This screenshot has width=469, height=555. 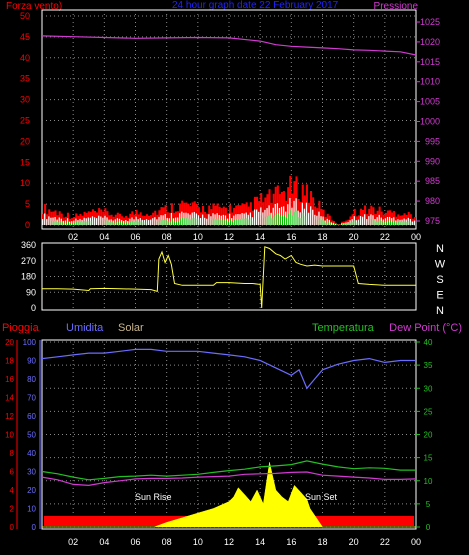 What do you see at coordinates (321, 497) in the screenshot?
I see `sunset-label: Sun Set` at bounding box center [321, 497].